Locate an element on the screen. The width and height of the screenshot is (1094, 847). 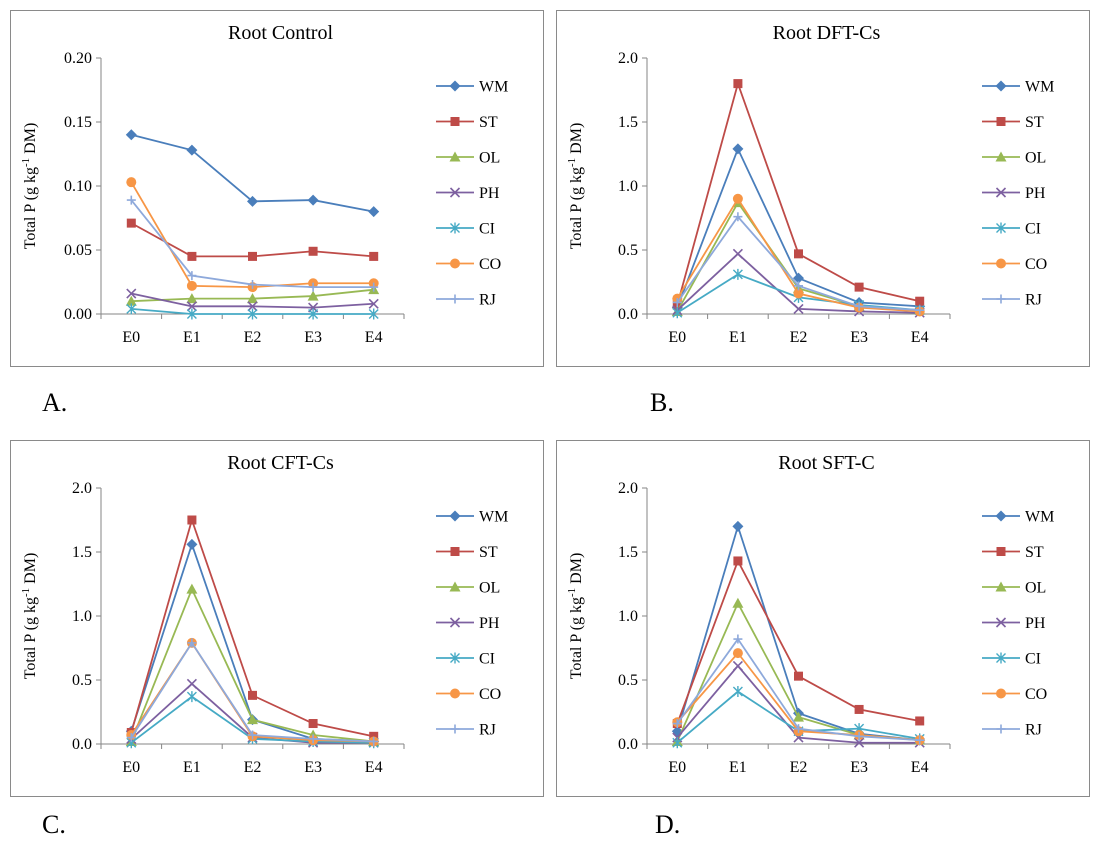
x-tick-label: E3 is located at coordinates (859, 337).